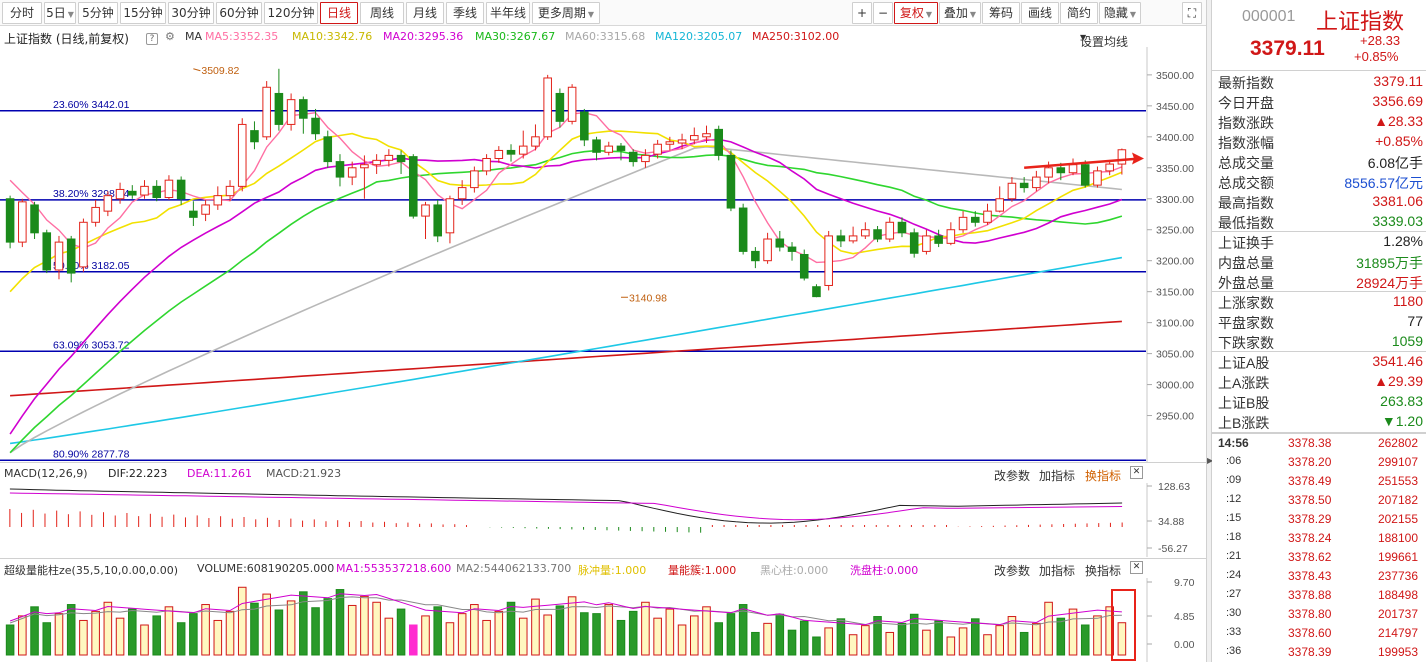 The width and height of the screenshot is (1426, 662). Describe the element at coordinates (508, 13) in the screenshot. I see `period-tab-11: 半年线` at that location.